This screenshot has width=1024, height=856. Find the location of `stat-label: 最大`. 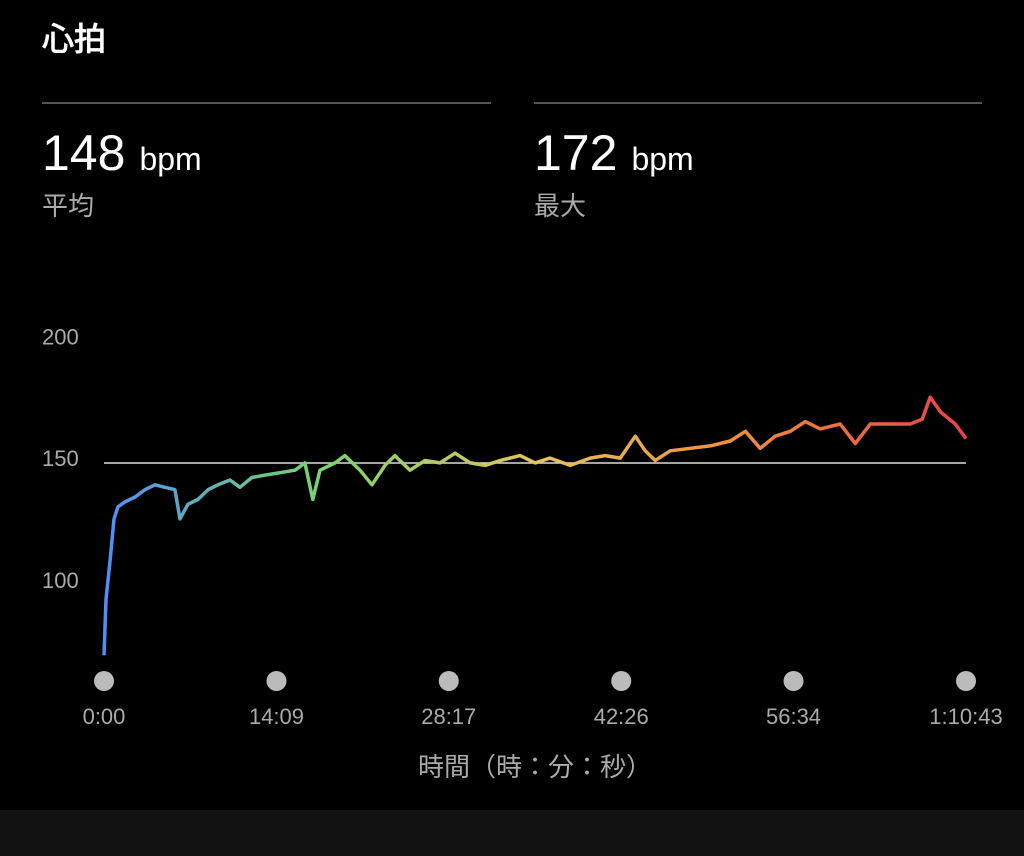

stat-label: 最大 is located at coordinates (560, 206).